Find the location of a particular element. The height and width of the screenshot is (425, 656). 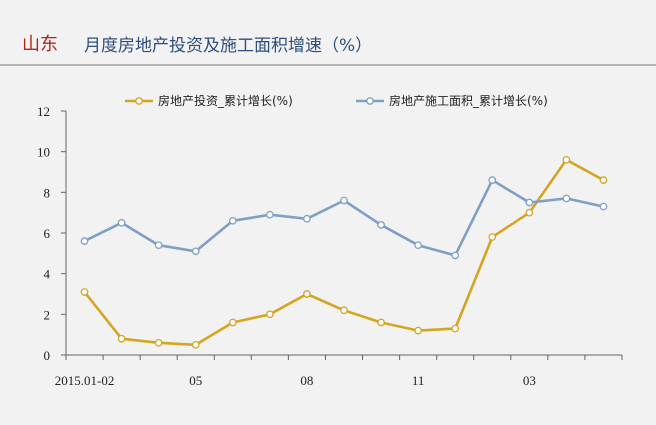

region-label: 山东 is located at coordinates (40, 44).